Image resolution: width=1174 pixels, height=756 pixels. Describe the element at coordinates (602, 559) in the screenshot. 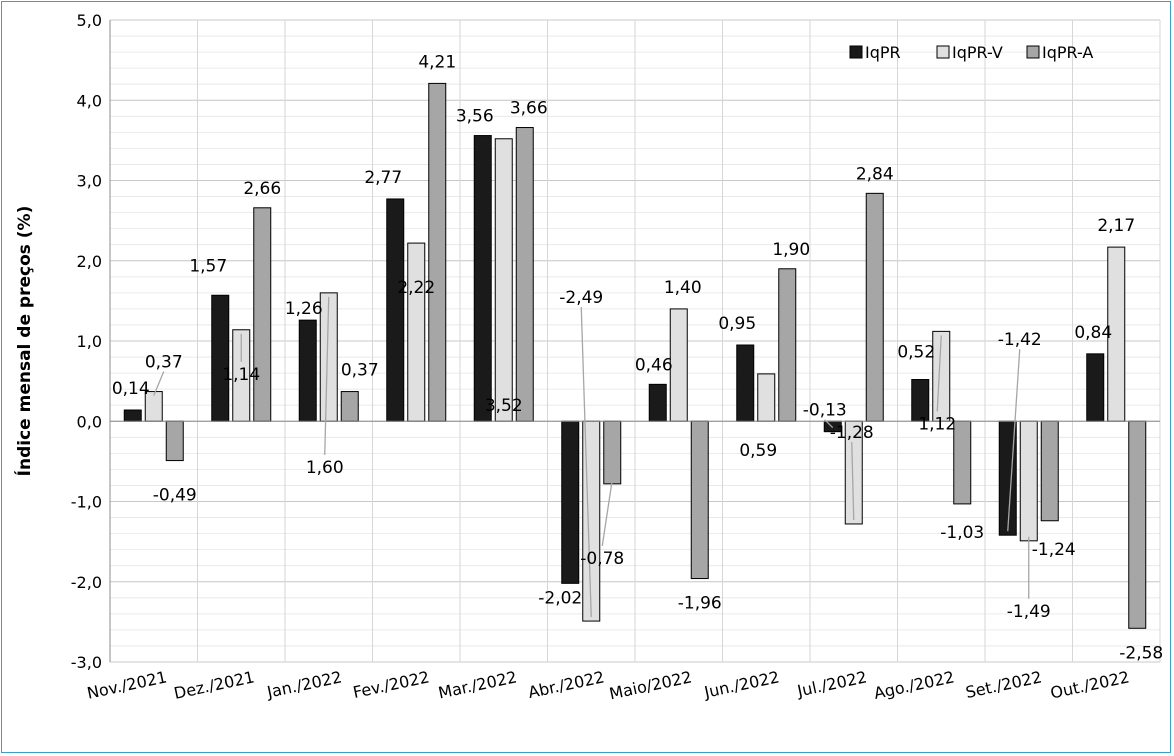

I see `data-label: -0,78` at that location.